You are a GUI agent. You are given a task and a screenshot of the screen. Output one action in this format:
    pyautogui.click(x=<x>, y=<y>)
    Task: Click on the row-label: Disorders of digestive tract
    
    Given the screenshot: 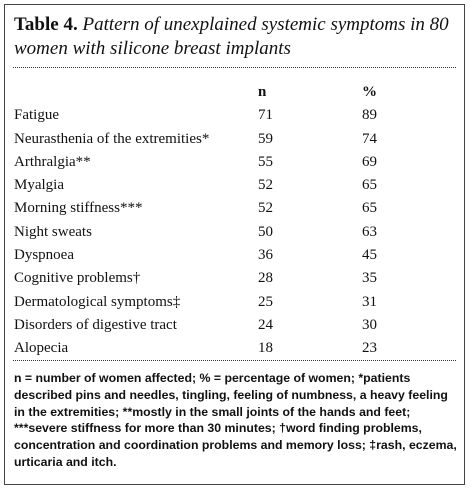 What is the action you would take?
    pyautogui.click(x=95, y=324)
    